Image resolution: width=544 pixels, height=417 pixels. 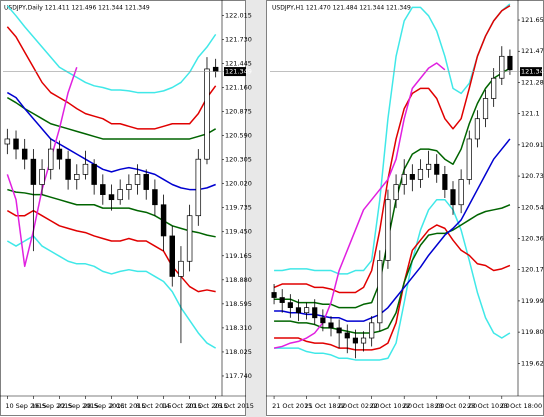 I want to click on y-tick-label: 117.740, so click(x=238, y=376).